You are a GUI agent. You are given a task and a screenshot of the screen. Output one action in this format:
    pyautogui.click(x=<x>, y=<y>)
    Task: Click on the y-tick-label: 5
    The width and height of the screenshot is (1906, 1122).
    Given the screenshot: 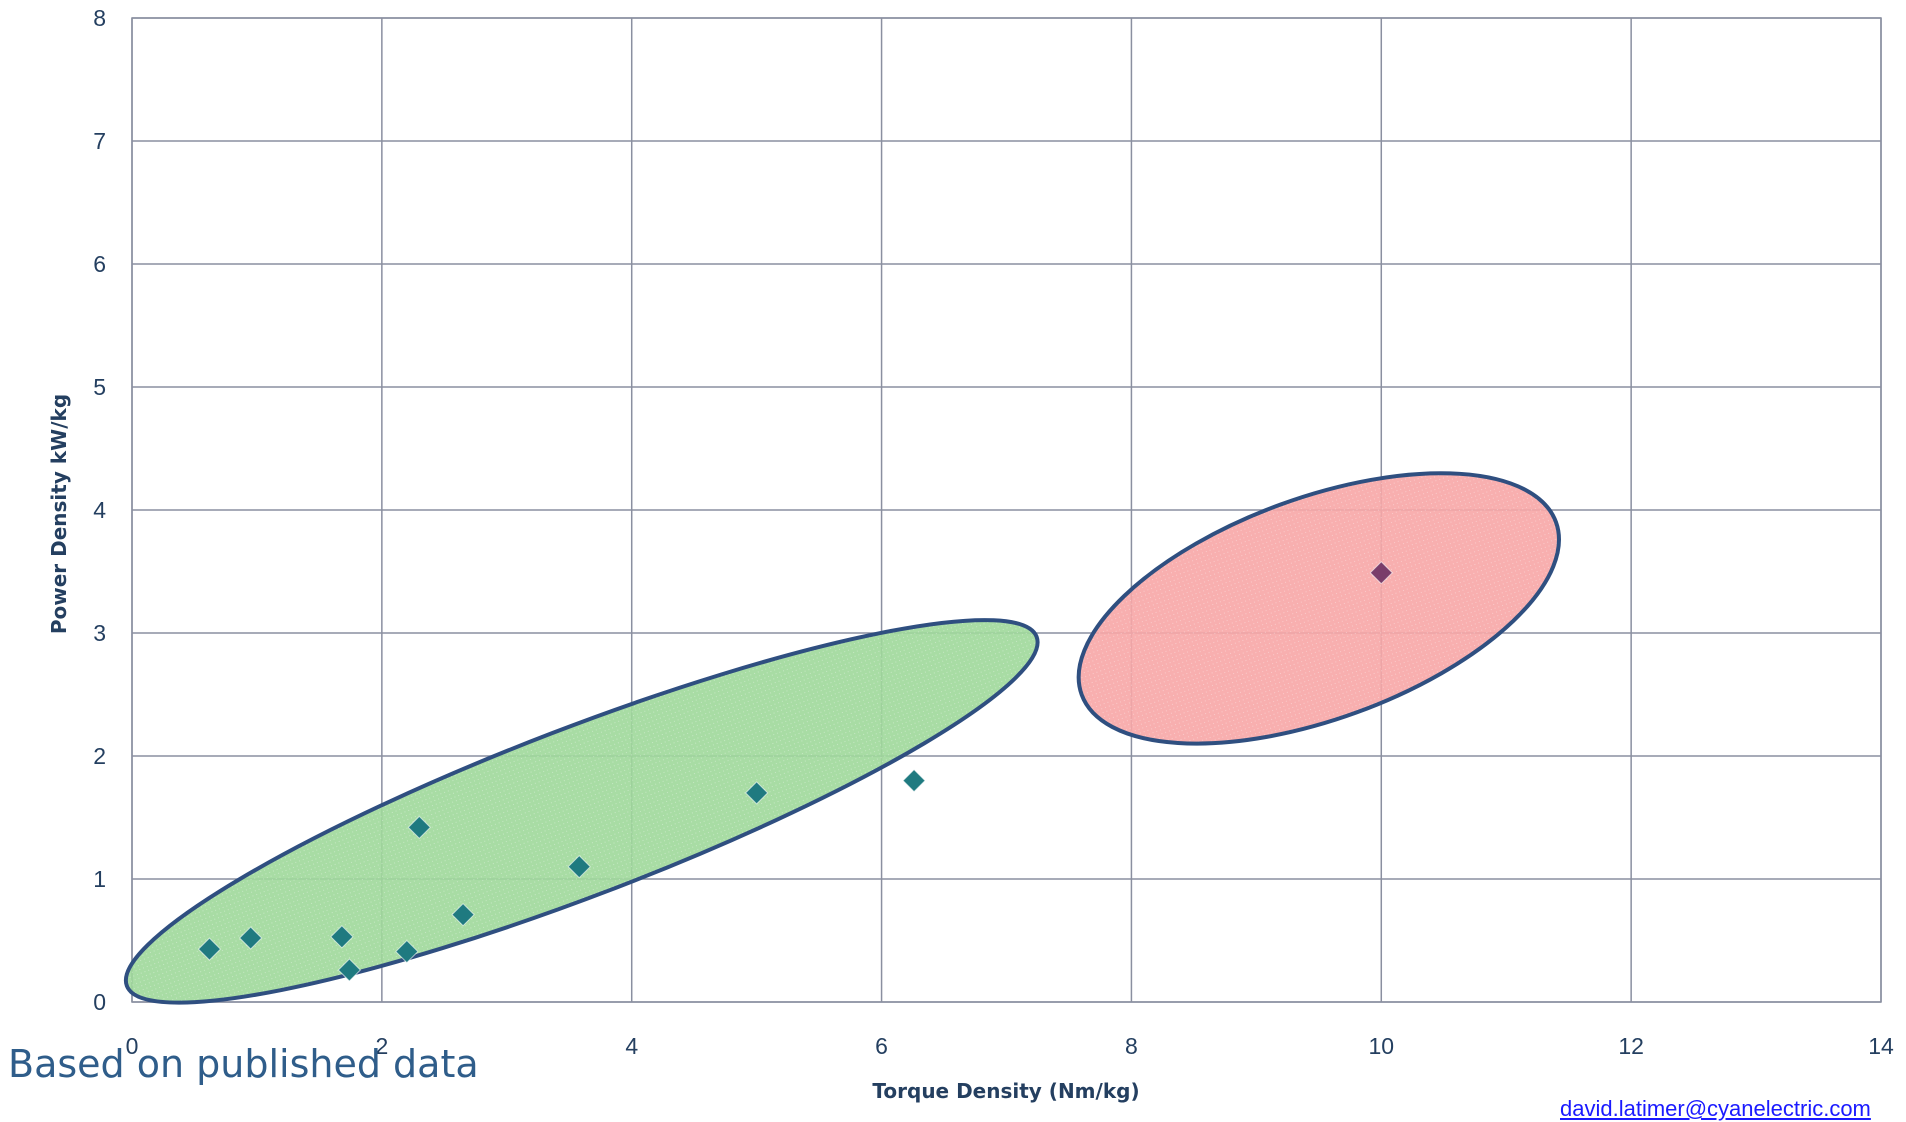 What is the action you would take?
    pyautogui.click(x=99, y=387)
    